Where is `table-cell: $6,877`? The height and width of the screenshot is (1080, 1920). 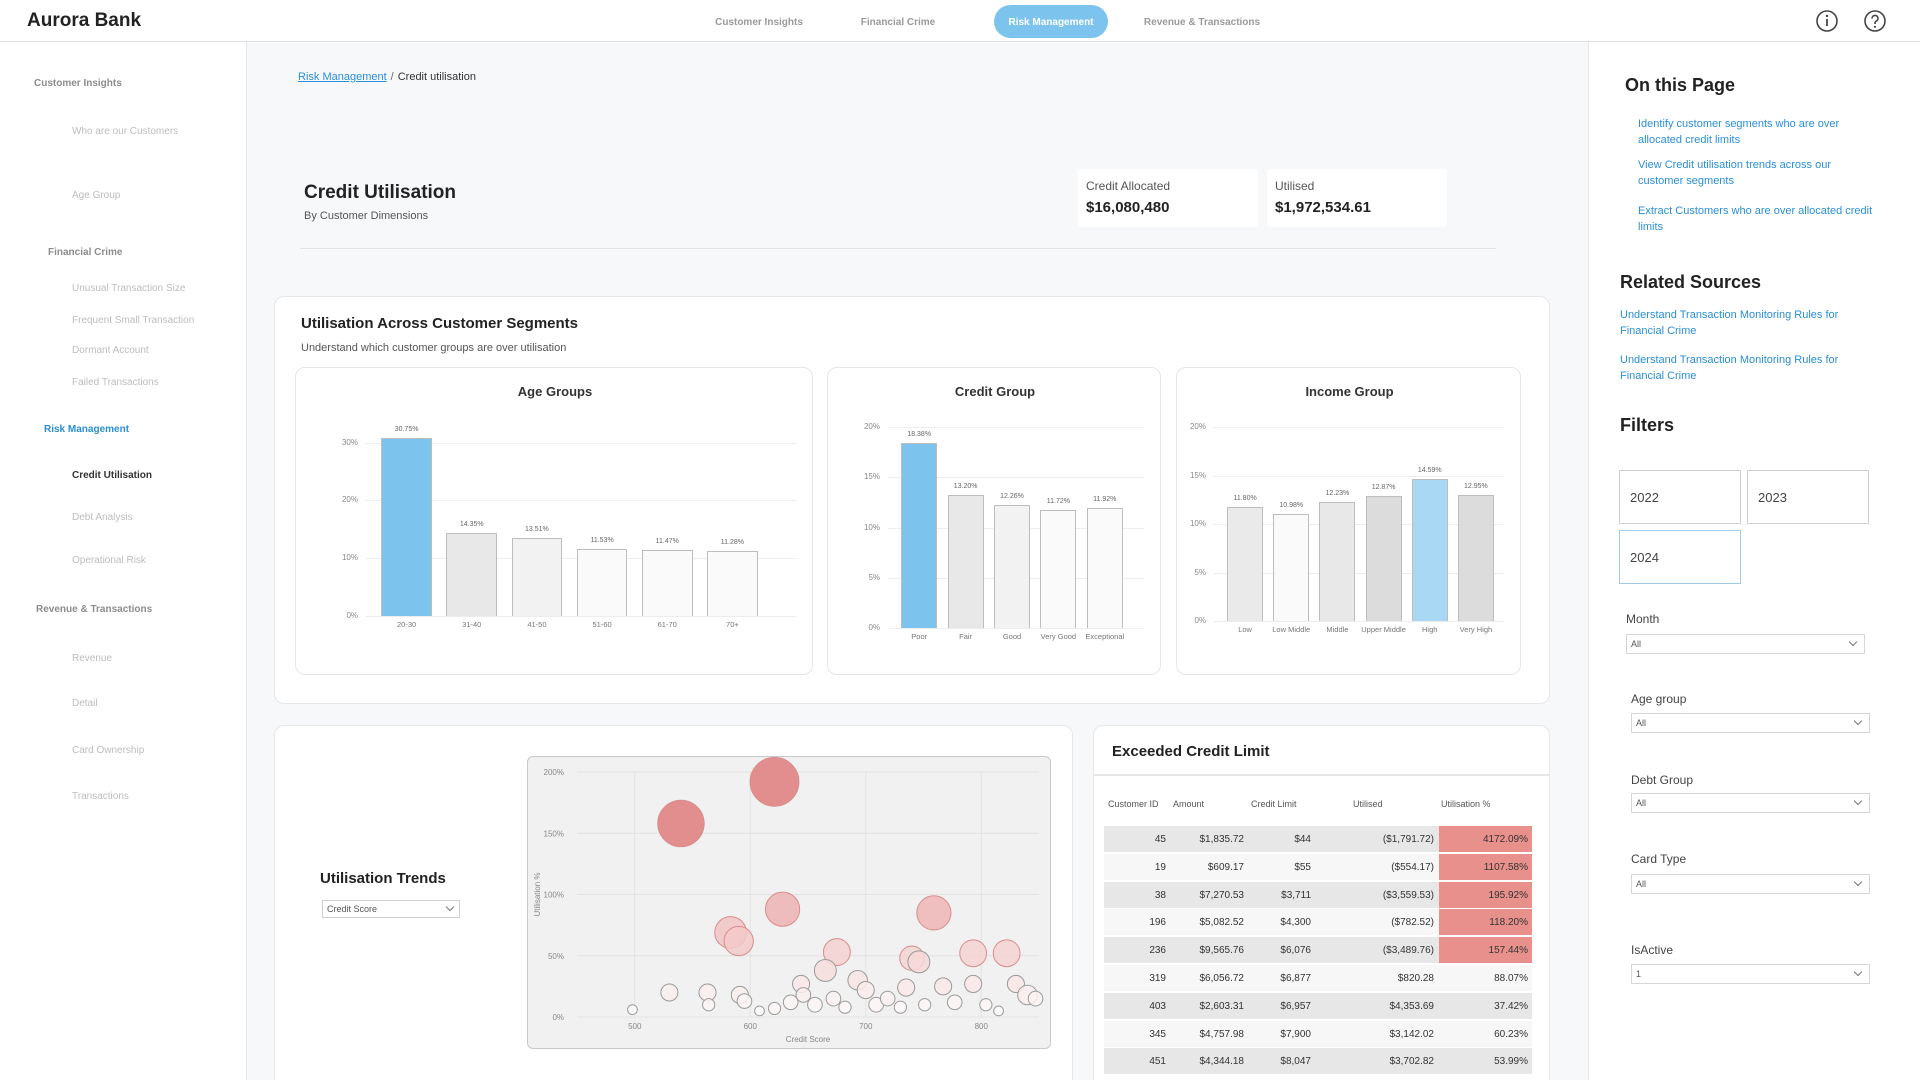
table-cell: $6,877 is located at coordinates (1295, 978).